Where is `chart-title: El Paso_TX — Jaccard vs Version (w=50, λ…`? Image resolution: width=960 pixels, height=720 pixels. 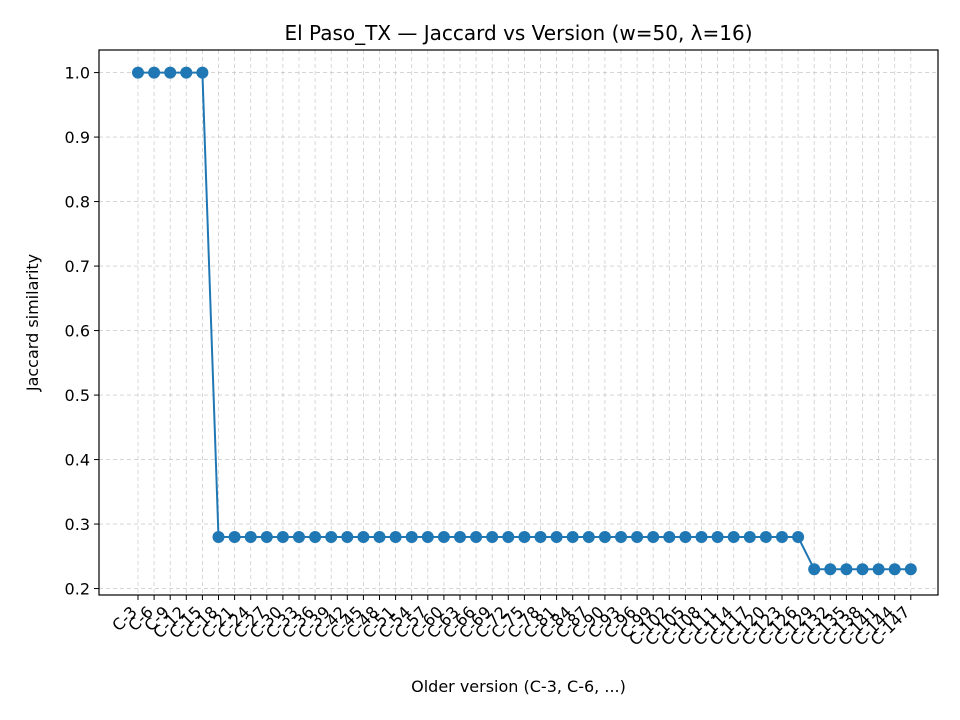
chart-title: El Paso_TX — Jaccard vs Version (w=50, λ… is located at coordinates (518, 33).